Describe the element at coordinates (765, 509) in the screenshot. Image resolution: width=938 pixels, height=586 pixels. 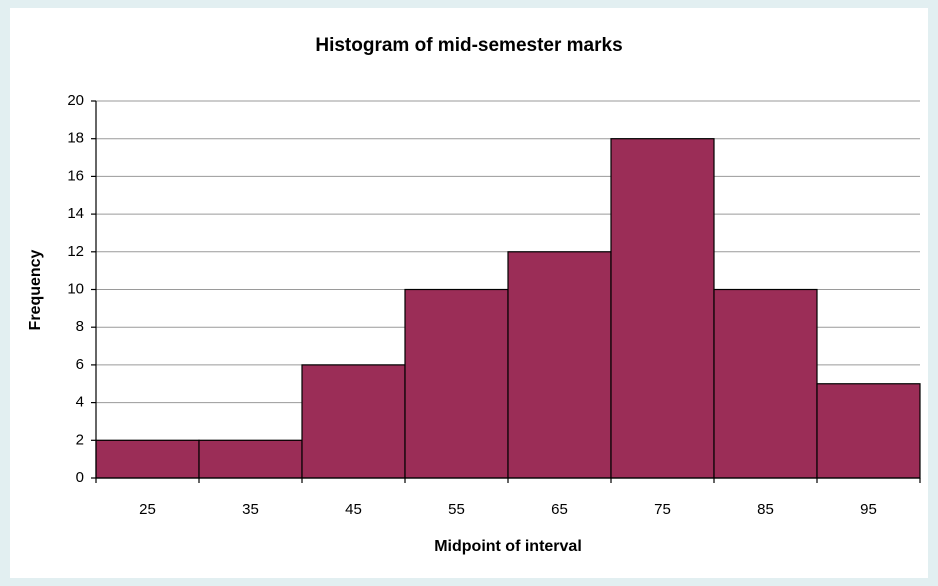
I see `x-tick-label: 85` at that location.